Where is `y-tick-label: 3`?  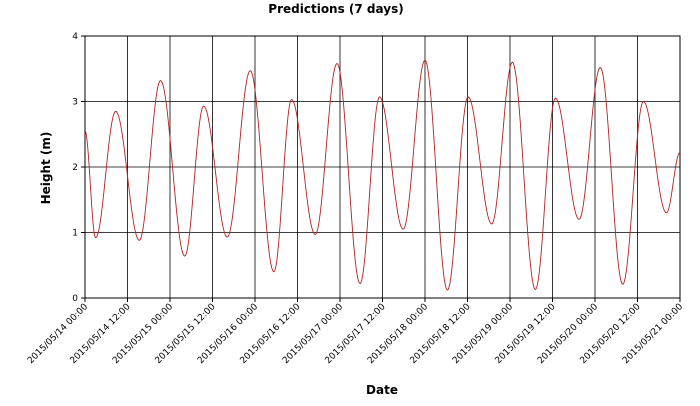 y-tick-label: 3 is located at coordinates (75, 103).